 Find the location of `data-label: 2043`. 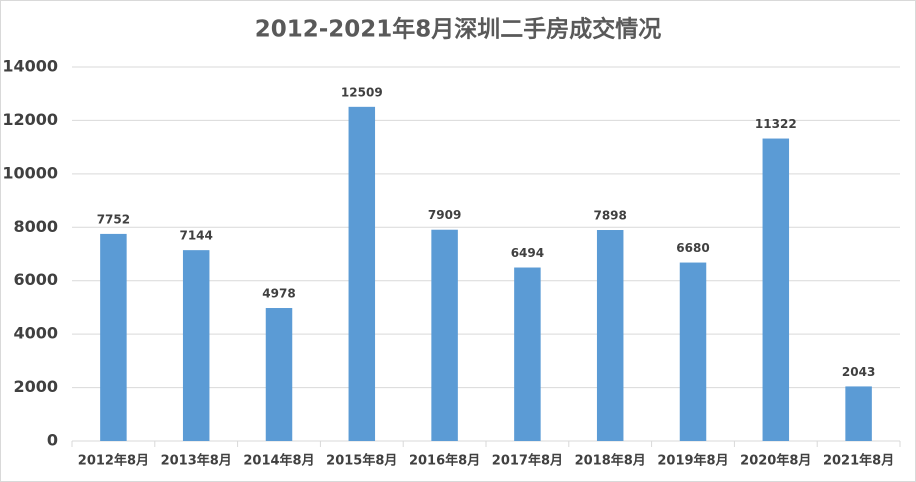

data-label: 2043 is located at coordinates (858, 372).